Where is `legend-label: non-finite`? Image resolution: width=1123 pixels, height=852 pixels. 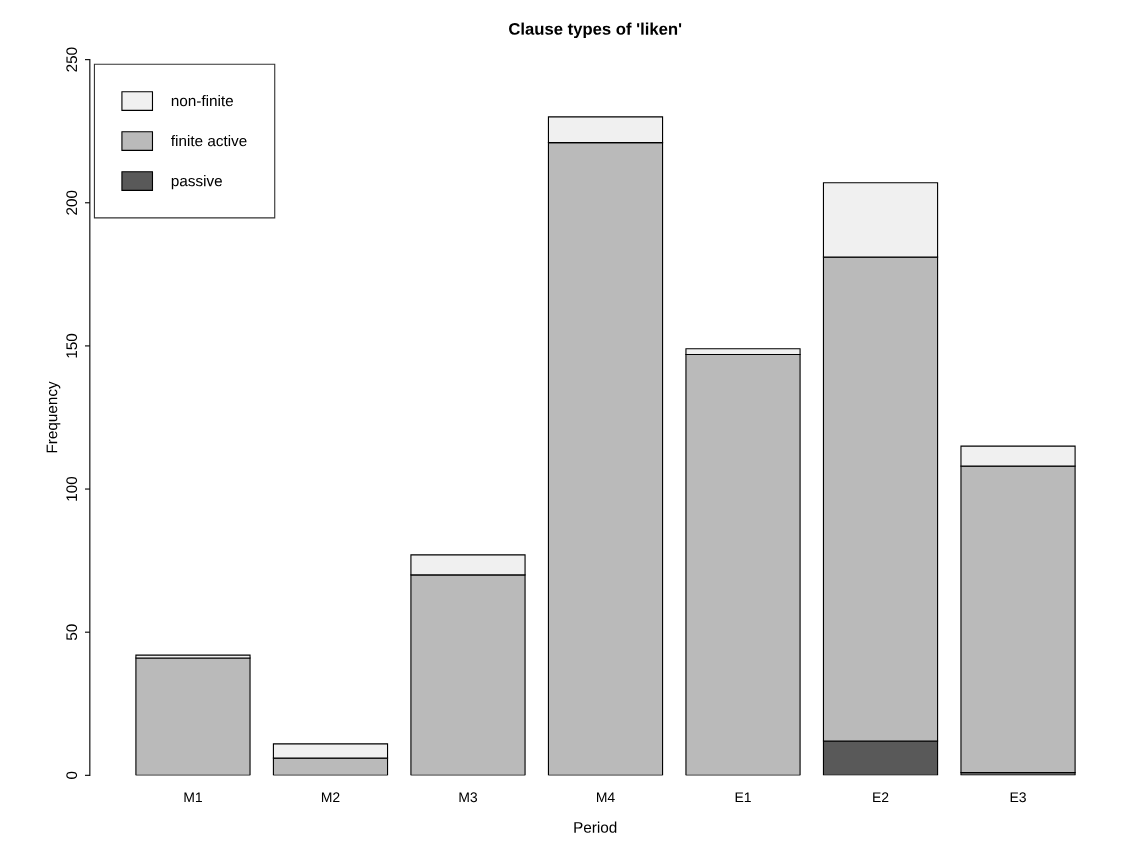 legend-label: non-finite is located at coordinates (202, 101).